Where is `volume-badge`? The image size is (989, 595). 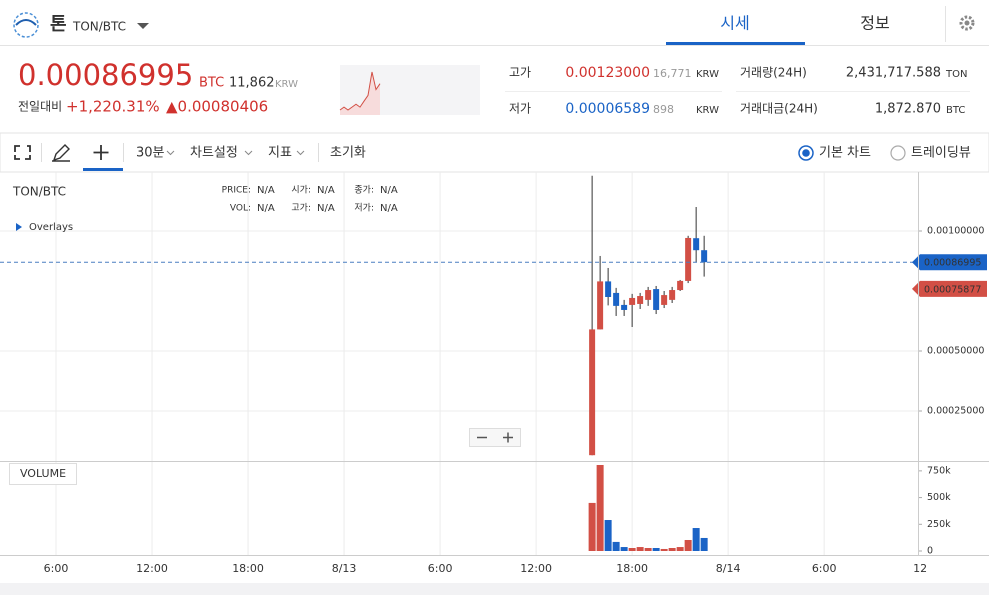 volume-badge is located at coordinates (43, 474).